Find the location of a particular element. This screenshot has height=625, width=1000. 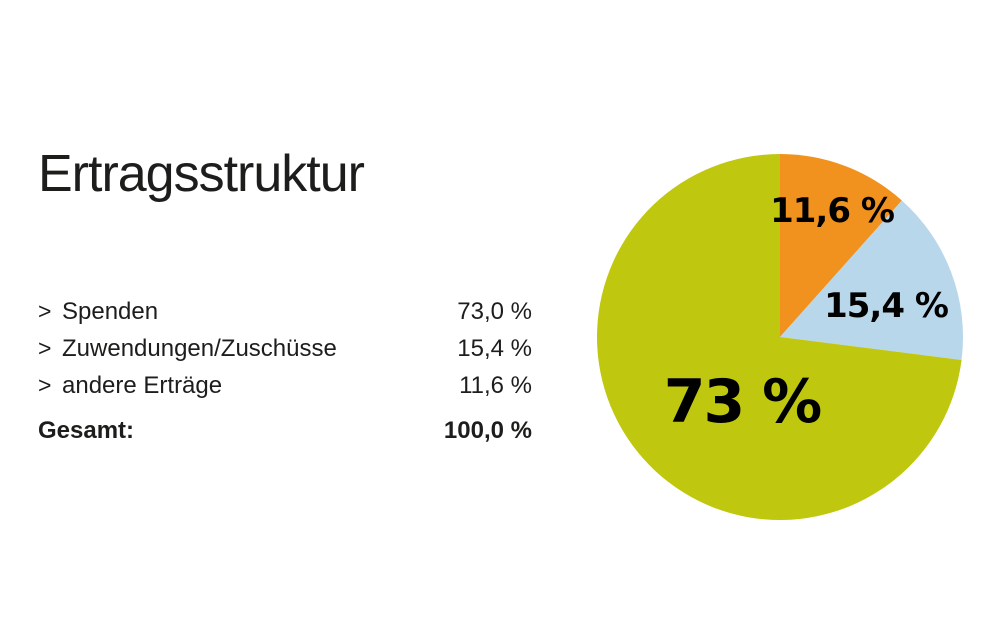

legend-item-label: Zuwendungen/Zuschüsse is located at coordinates (199, 348).